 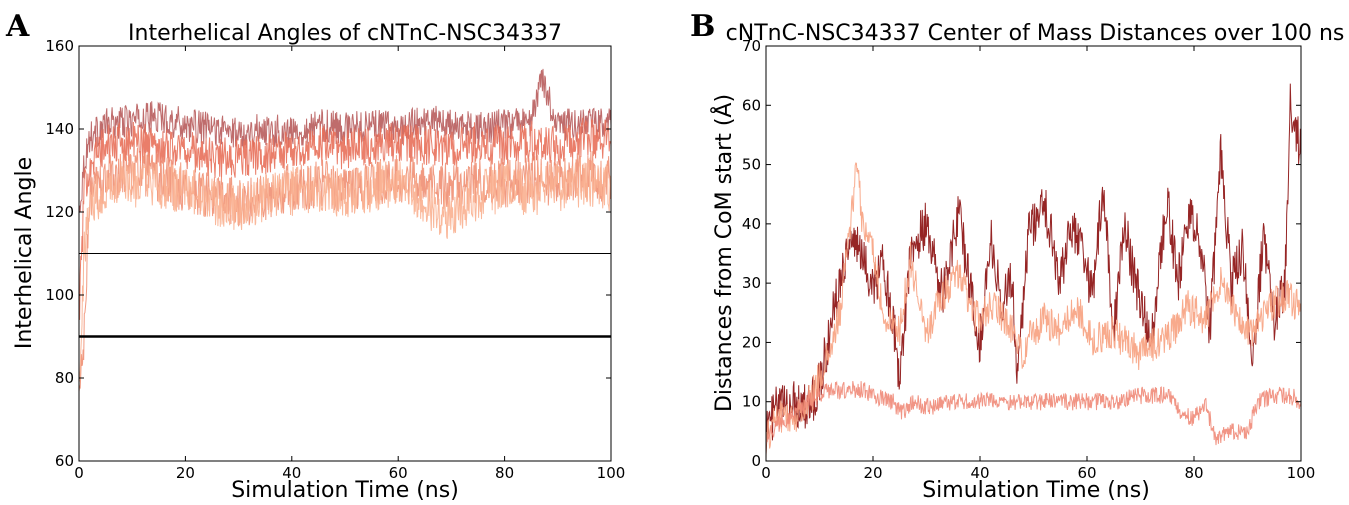 What do you see at coordinates (766, 473) in the screenshot?
I see `chart-b-xtick-label: 0` at bounding box center [766, 473].